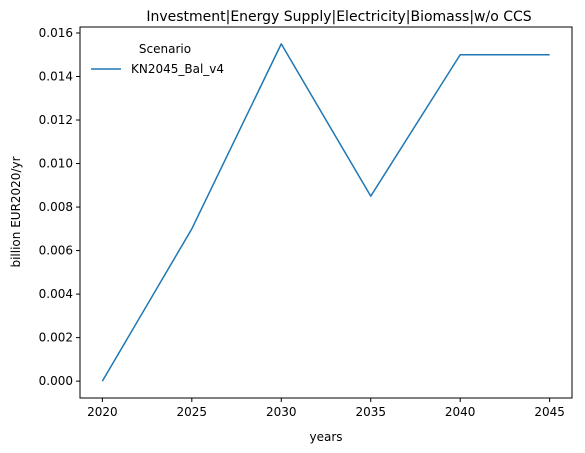 The height and width of the screenshot is (453, 585). I want to click on x-axis: 2020 2025 2030 2035 2040 2045, so click(326, 408).